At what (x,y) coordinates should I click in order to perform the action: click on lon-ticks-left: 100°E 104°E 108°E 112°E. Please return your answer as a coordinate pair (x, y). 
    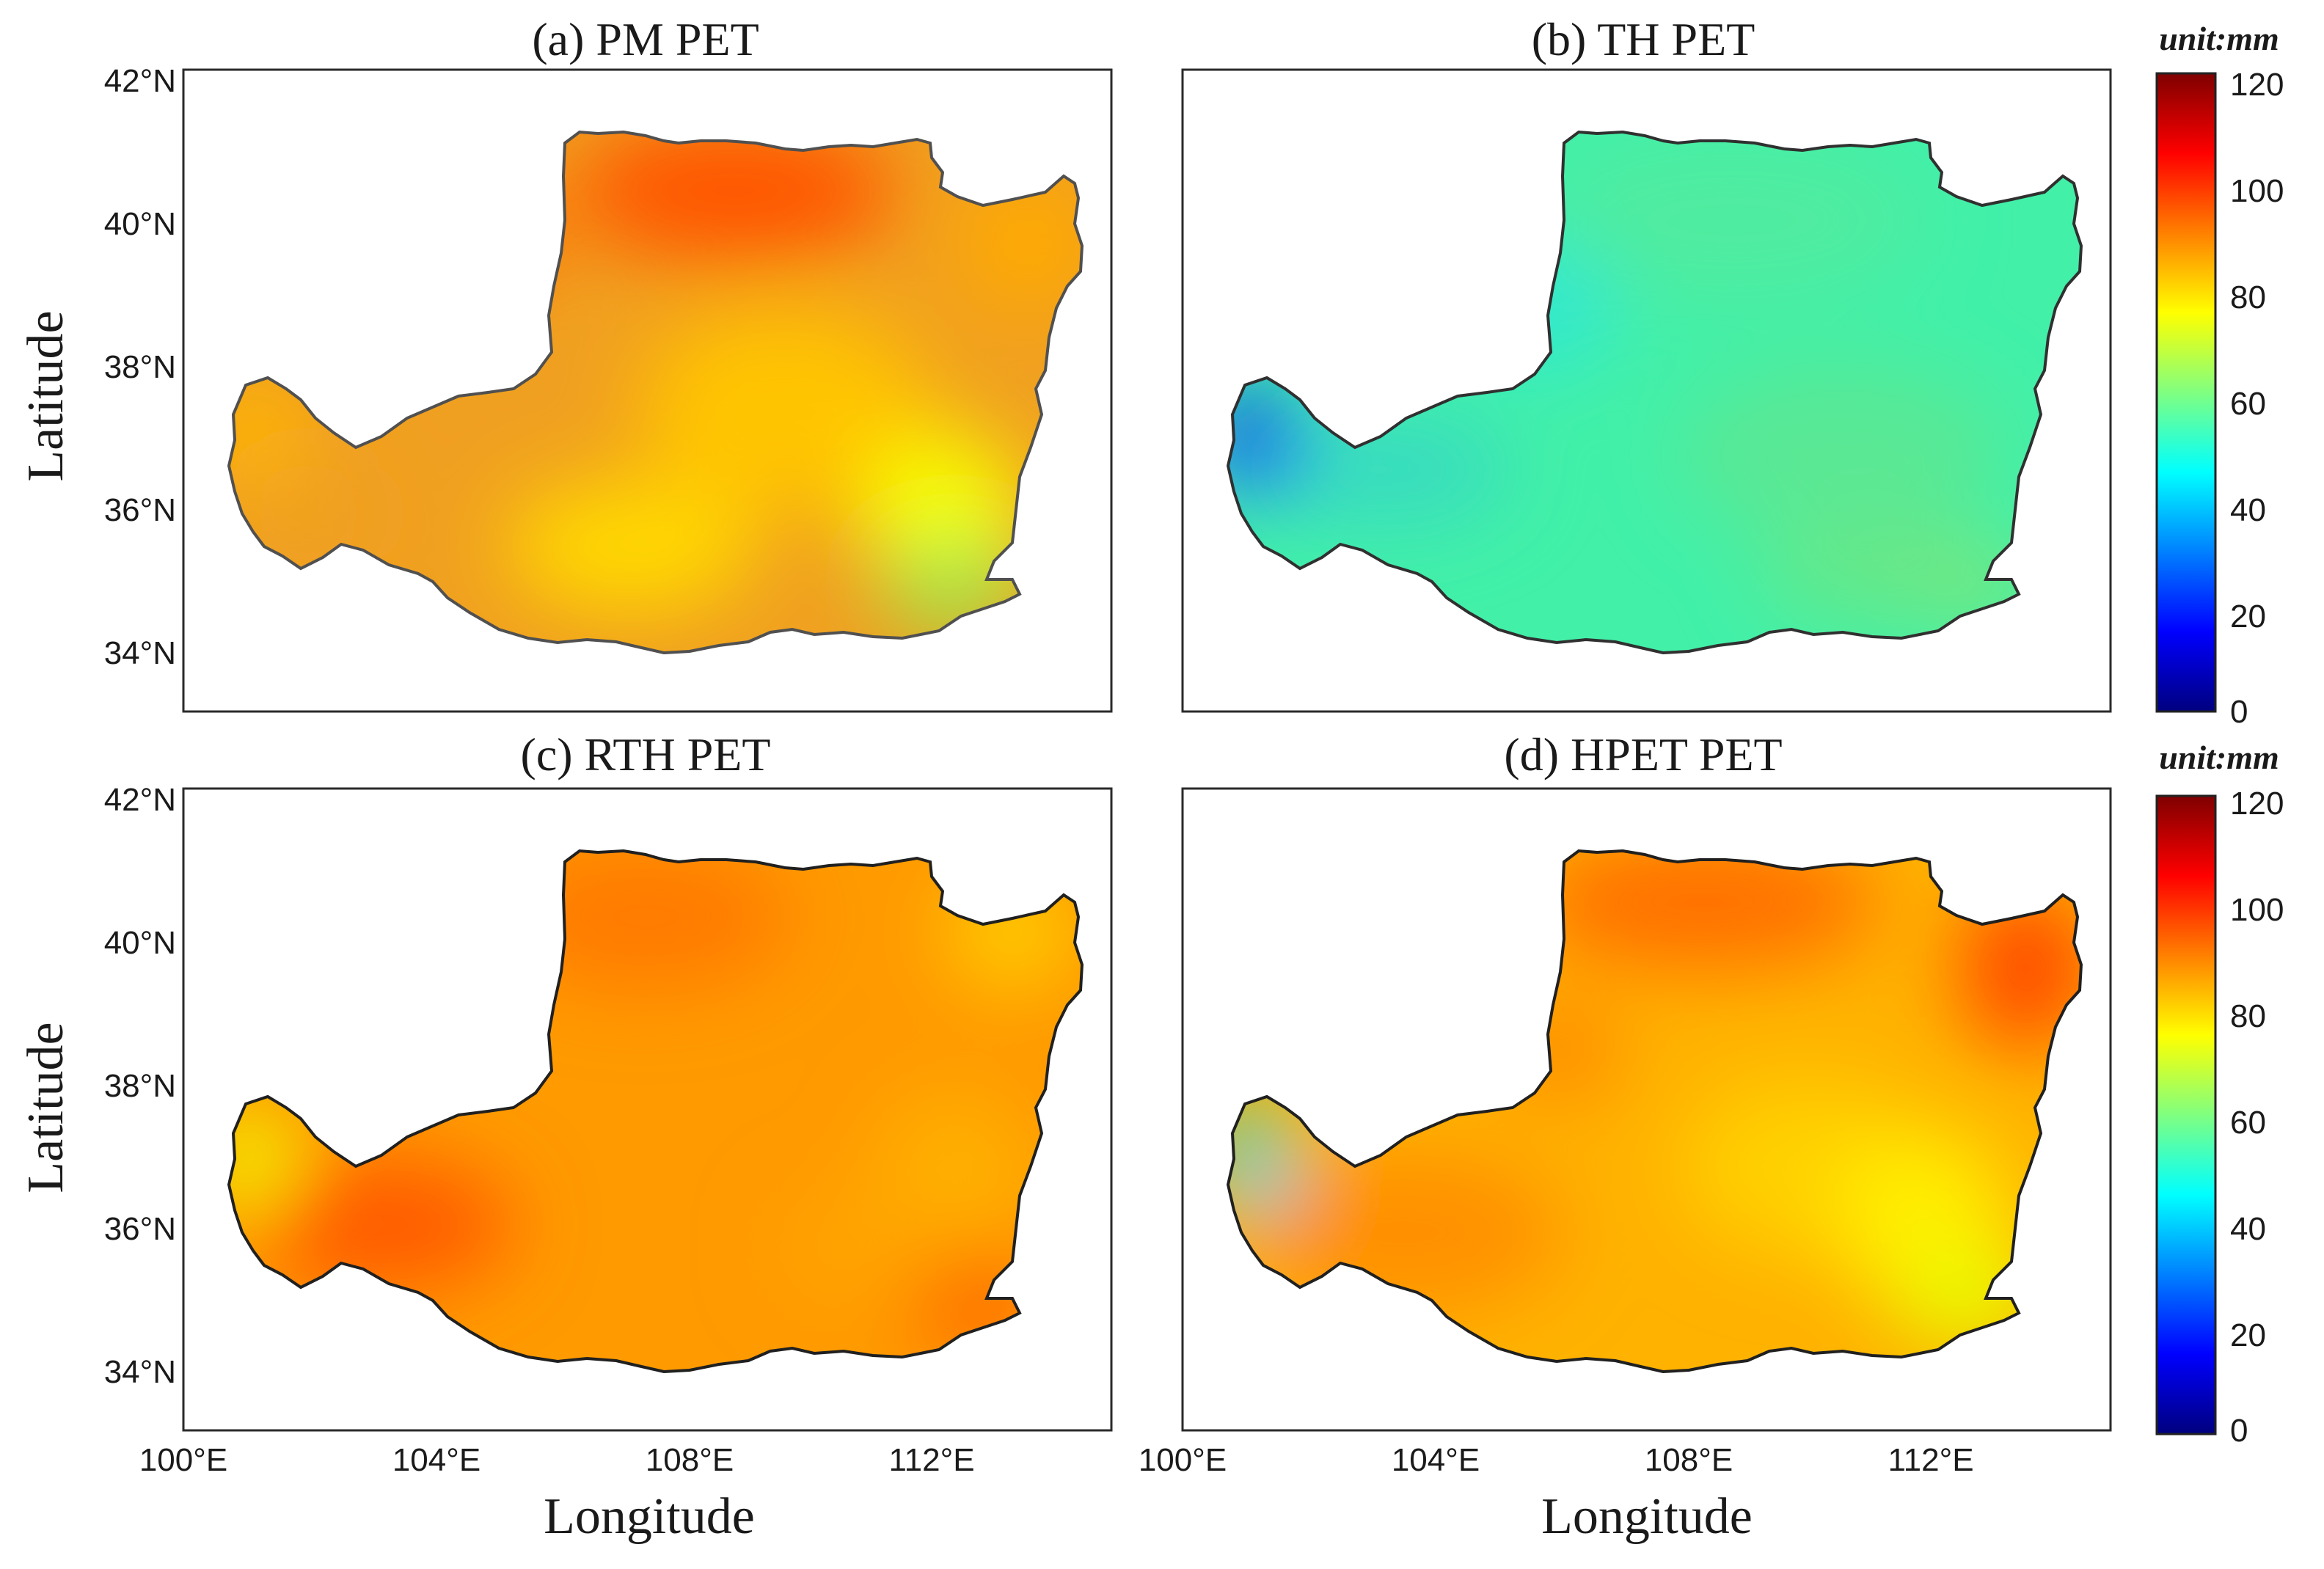
    Looking at the image, I should click on (557, 1460).